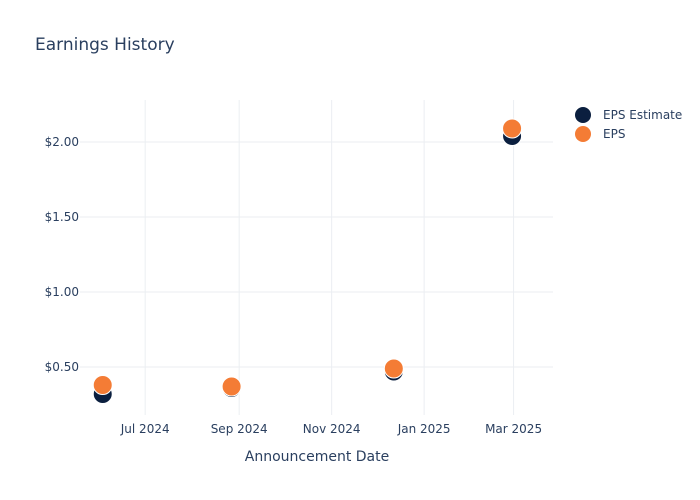 The image size is (700, 500). Describe the element at coordinates (642, 115) in the screenshot. I see `legend-label-0: EPS Estimate` at that location.